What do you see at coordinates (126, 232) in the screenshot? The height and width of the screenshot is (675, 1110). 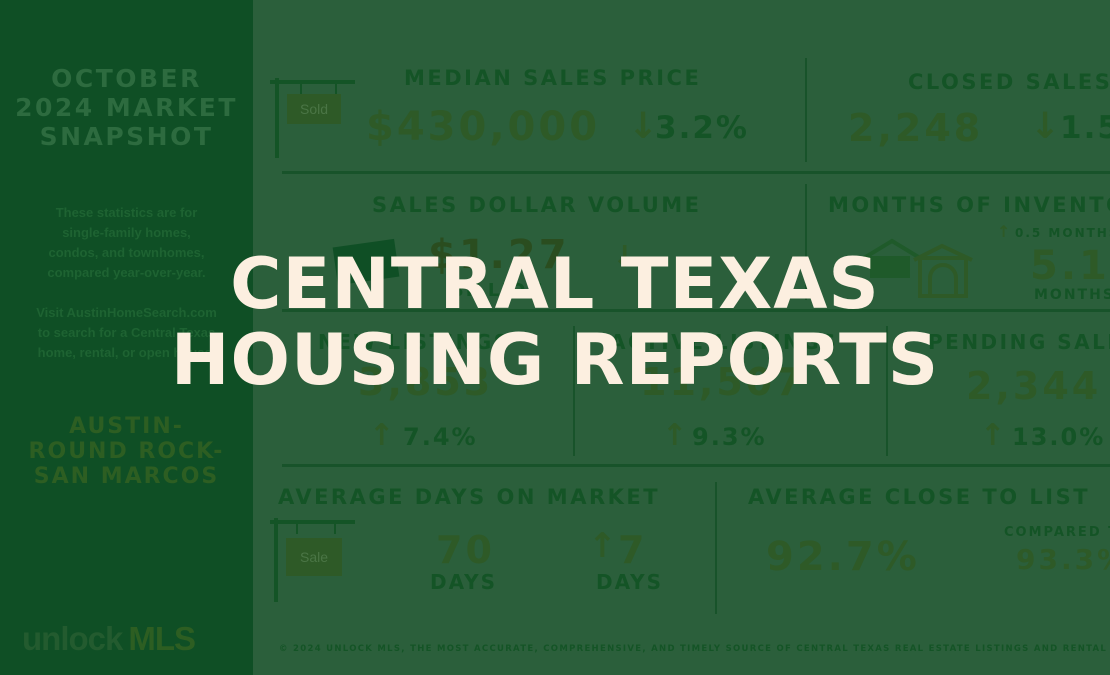 I see `description-line: single-family homes,` at bounding box center [126, 232].